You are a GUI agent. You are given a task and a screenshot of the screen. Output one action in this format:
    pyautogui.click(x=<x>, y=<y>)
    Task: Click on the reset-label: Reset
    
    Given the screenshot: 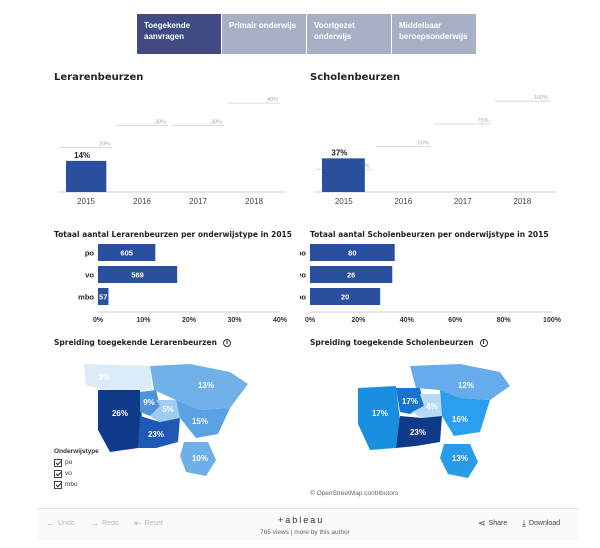 What is the action you would take?
    pyautogui.click(x=153, y=523)
    